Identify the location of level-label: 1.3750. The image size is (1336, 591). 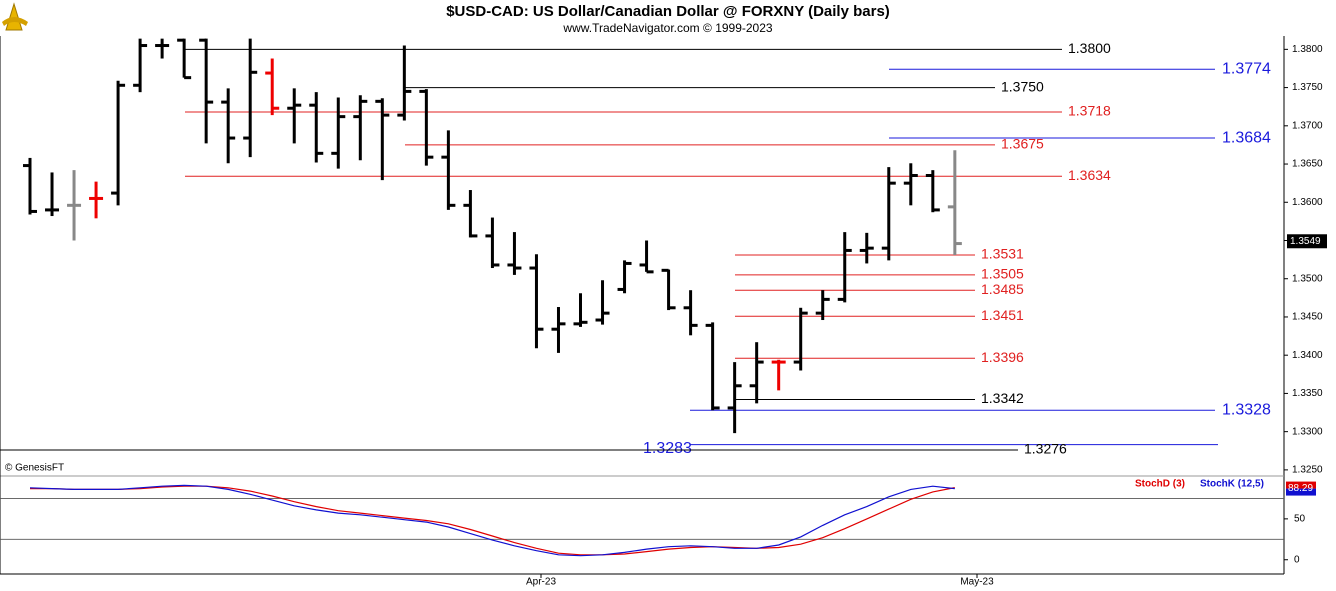
(1022, 86).